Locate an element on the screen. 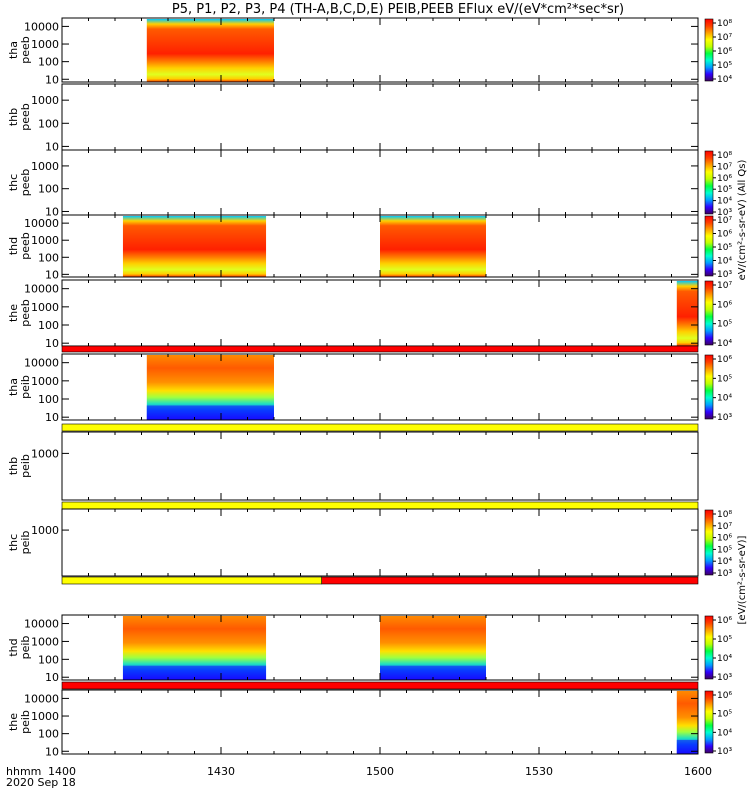 The height and width of the screenshot is (800, 750). x-tick-label-1430: 1430 is located at coordinates (221, 771).